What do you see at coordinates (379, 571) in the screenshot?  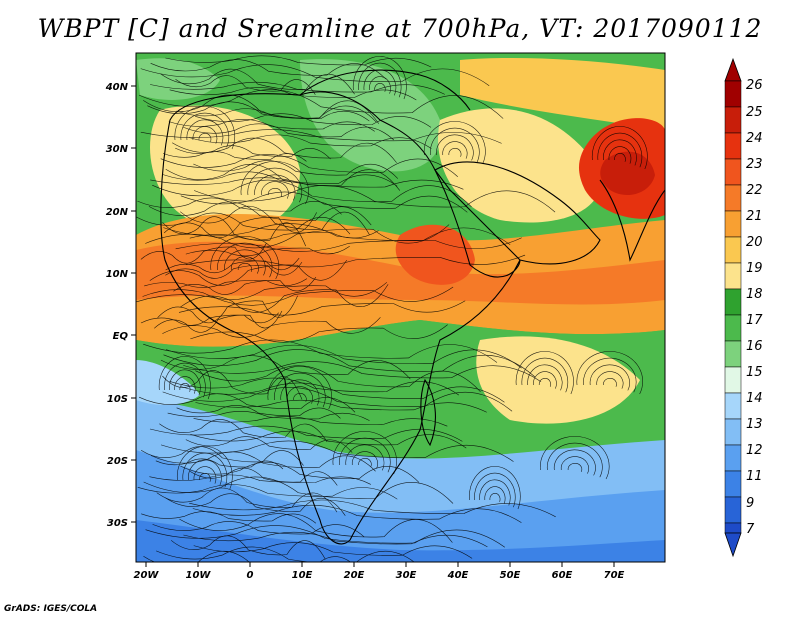 I see `lon-axis: 20W 10W 0 10E 20E 30E 40E 50E 60E 70E` at bounding box center [379, 571].